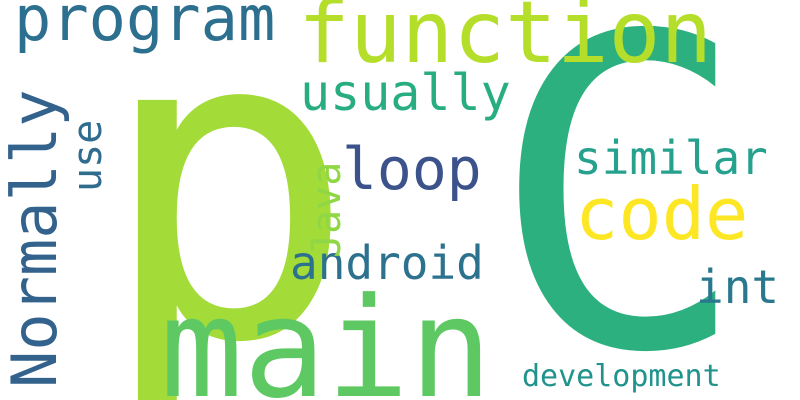 This screenshot has width=800, height=400. I want to click on word-code: code, so click(662, 214).